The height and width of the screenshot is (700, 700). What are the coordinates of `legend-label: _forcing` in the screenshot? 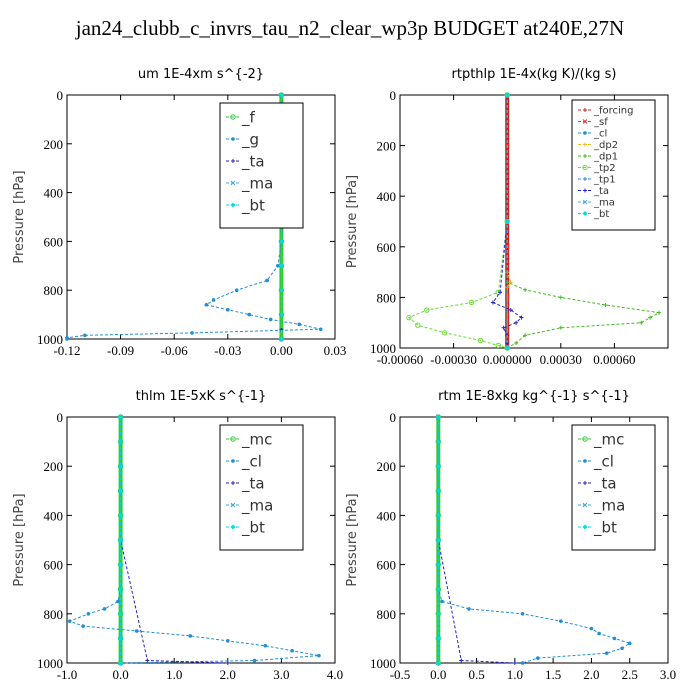 It's located at (613, 111).